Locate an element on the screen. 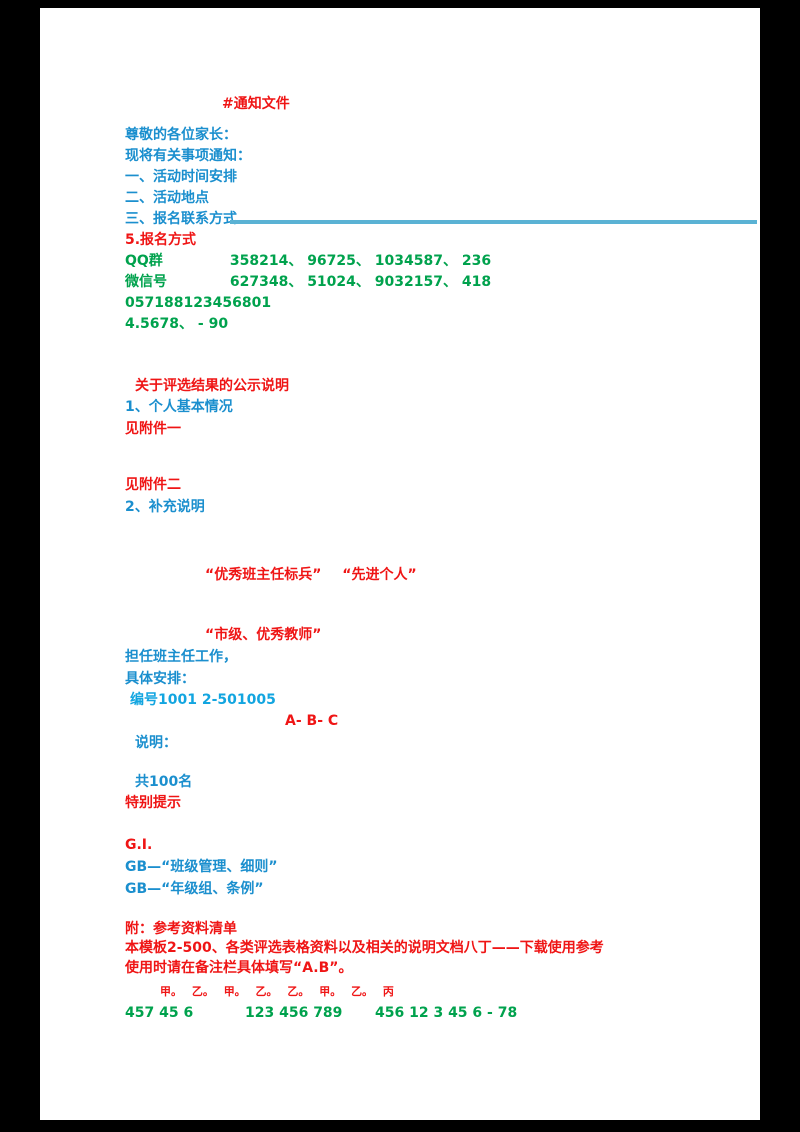 This screenshot has height=1132, width=800. duty-line: 担任班主任工作， is located at coordinates (181, 657).